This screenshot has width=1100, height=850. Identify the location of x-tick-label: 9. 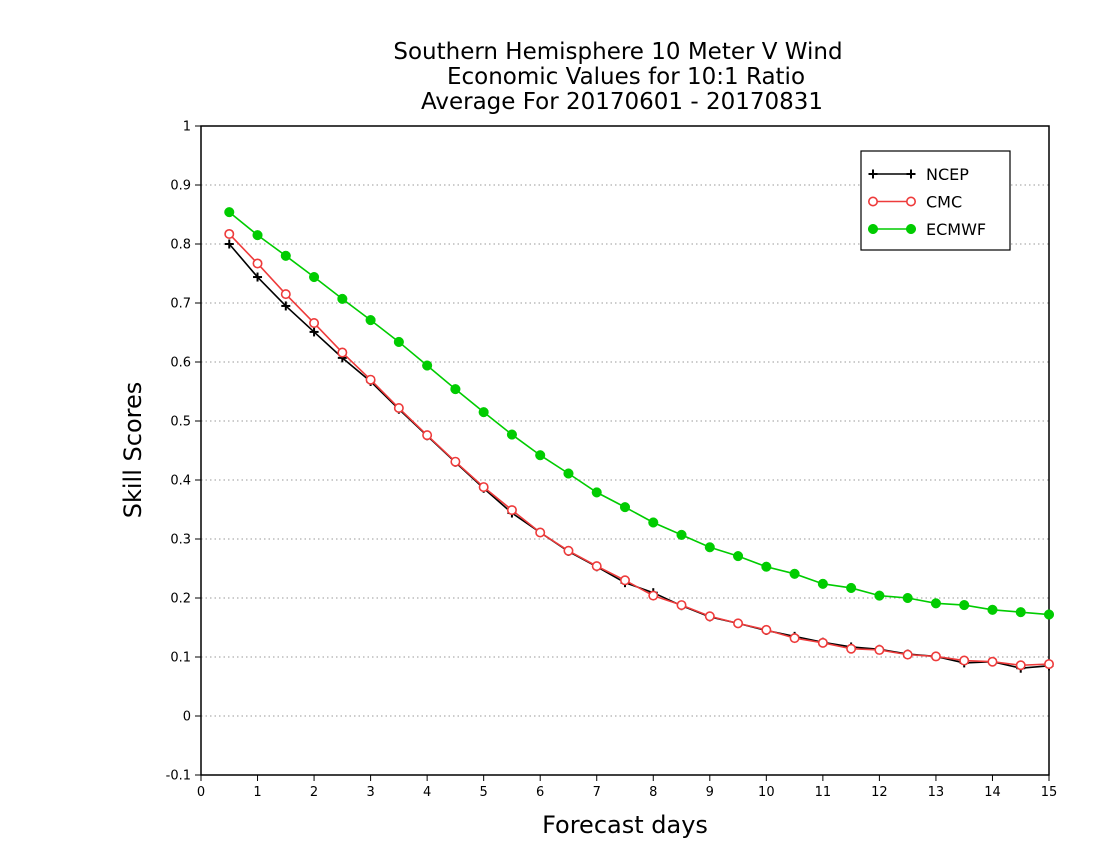
(710, 792).